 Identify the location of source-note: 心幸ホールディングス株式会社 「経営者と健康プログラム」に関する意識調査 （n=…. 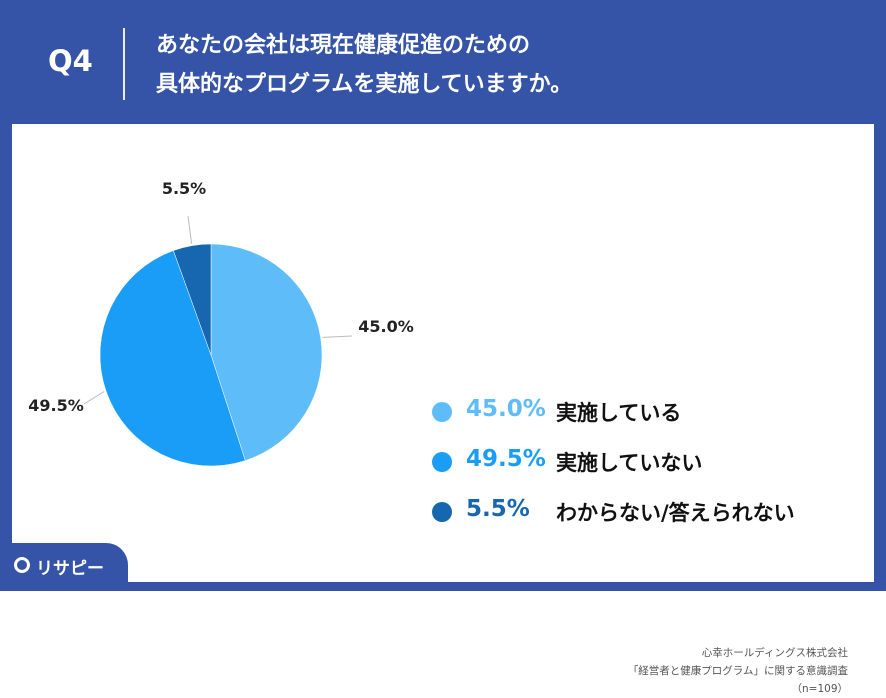
(738, 671).